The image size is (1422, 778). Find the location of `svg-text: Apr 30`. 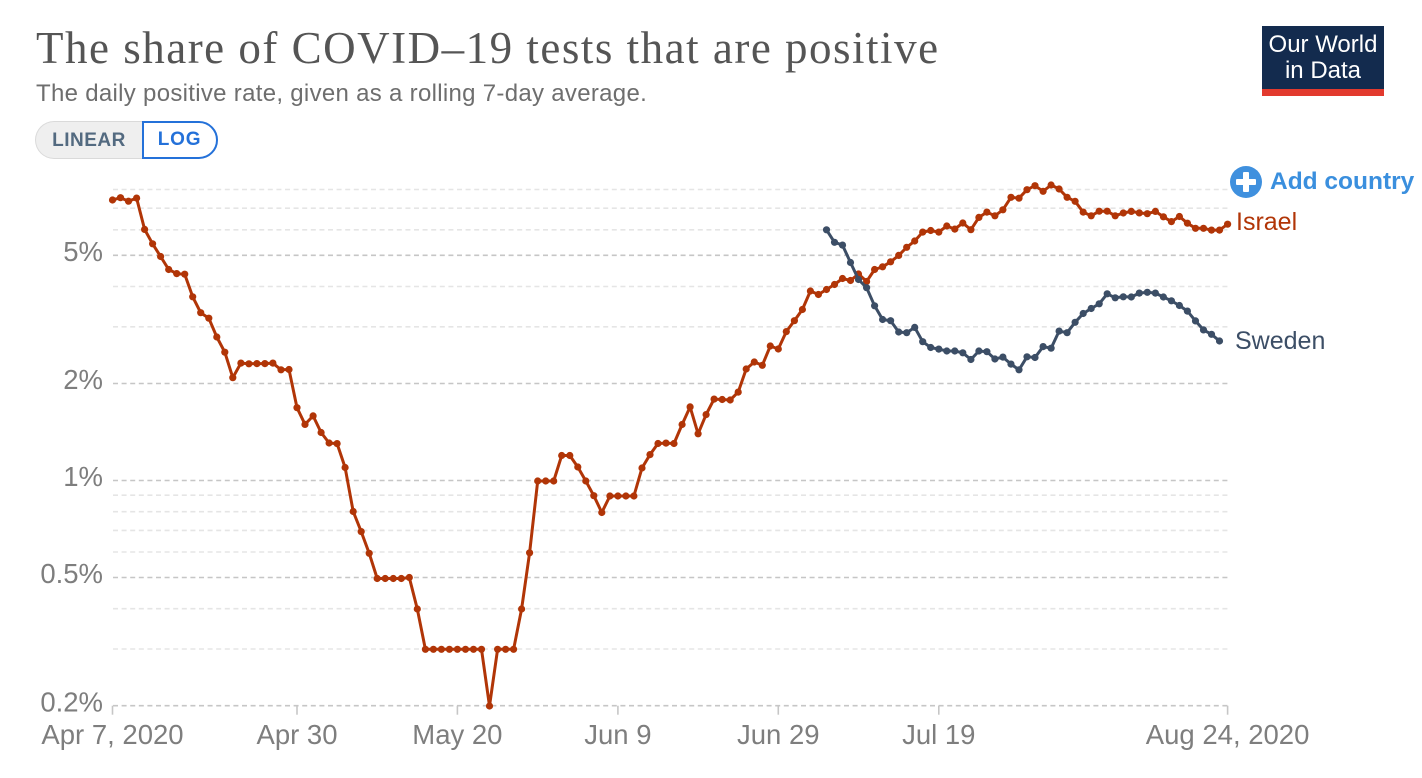

svg-text: Apr 30 is located at coordinates (296, 734).